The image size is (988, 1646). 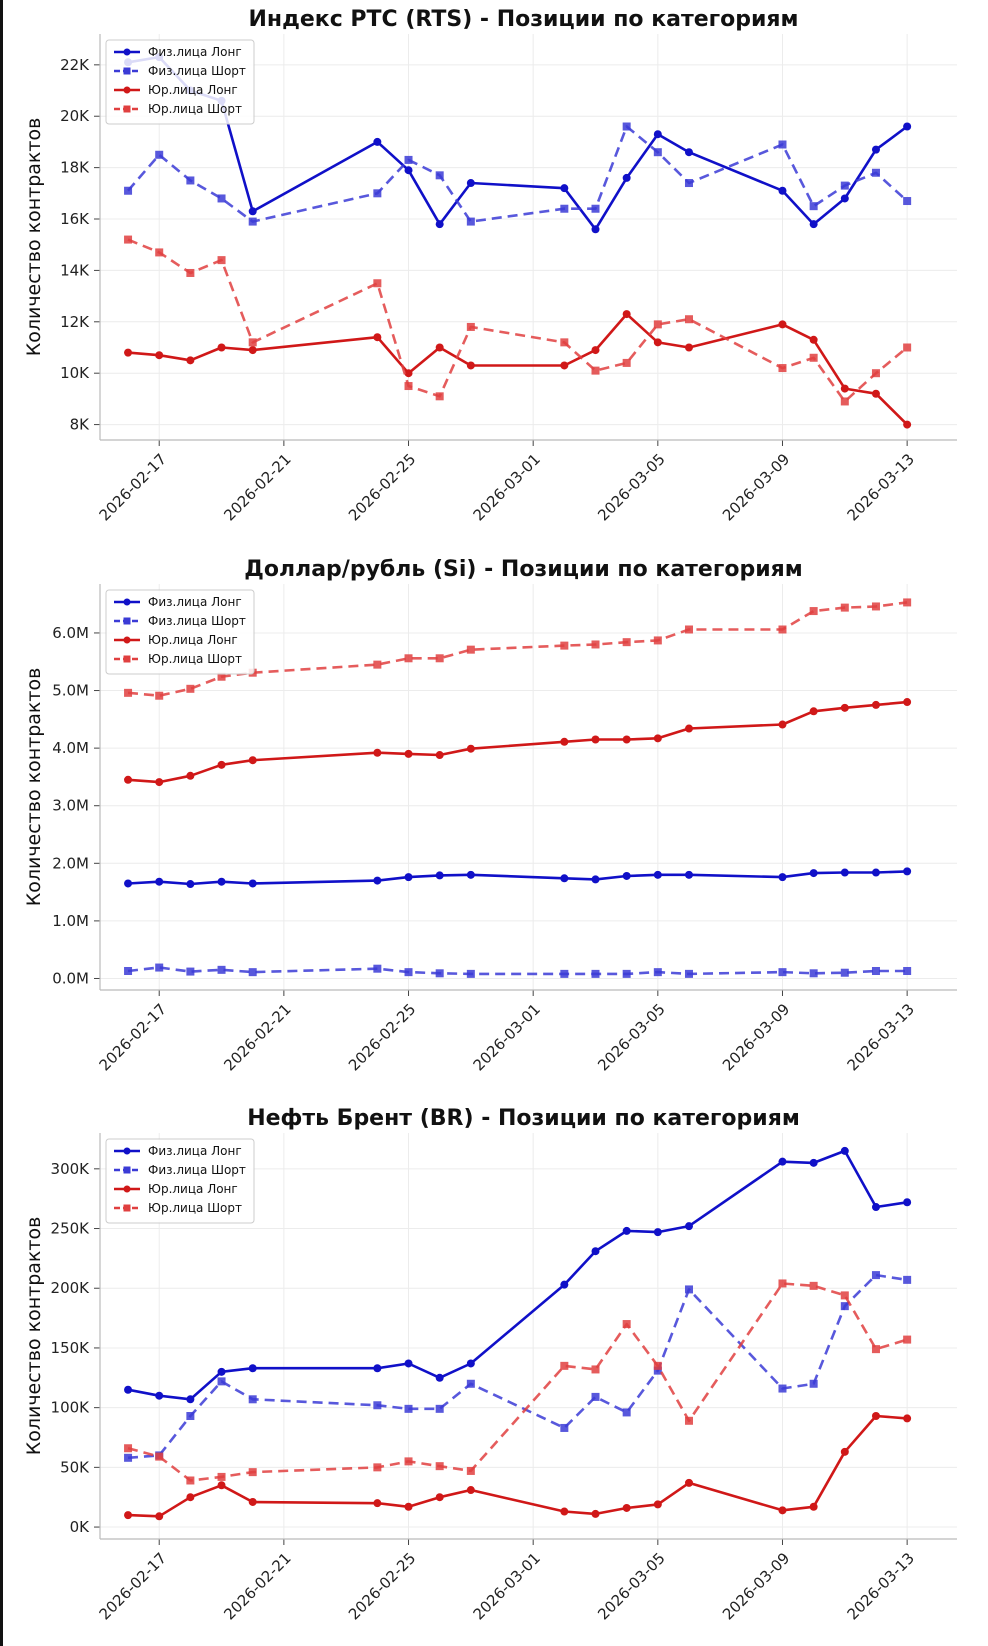 I want to click on y-tick-label: 250K, so click(x=71, y=1229).